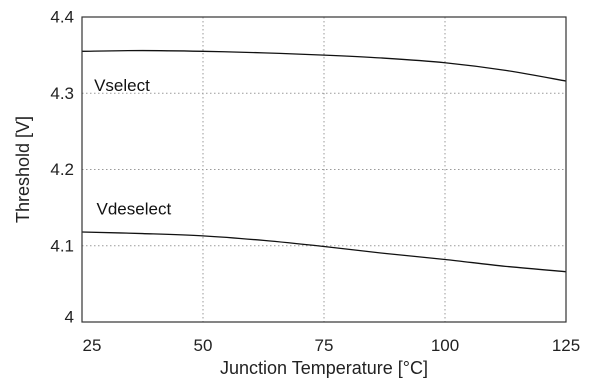 This screenshot has width=594, height=380. I want to click on x-tick-label: 25, so click(92, 345).